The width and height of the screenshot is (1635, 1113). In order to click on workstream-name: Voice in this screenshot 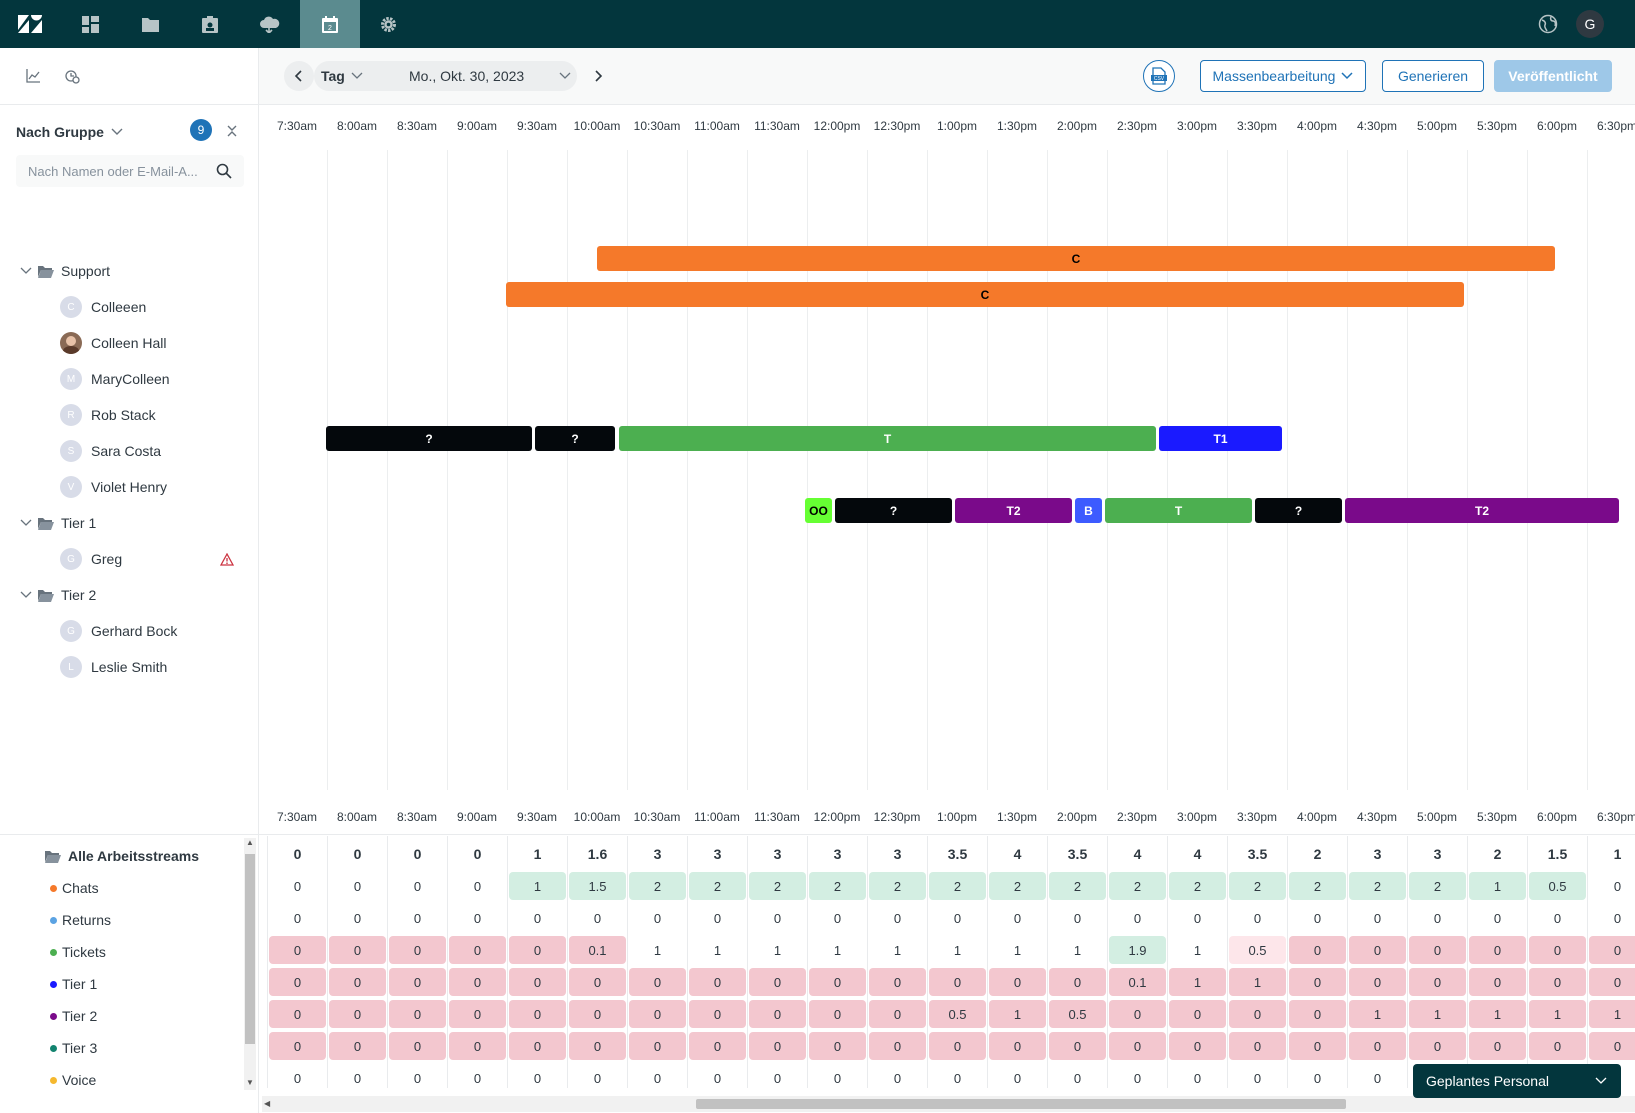, I will do `click(79, 1080)`.